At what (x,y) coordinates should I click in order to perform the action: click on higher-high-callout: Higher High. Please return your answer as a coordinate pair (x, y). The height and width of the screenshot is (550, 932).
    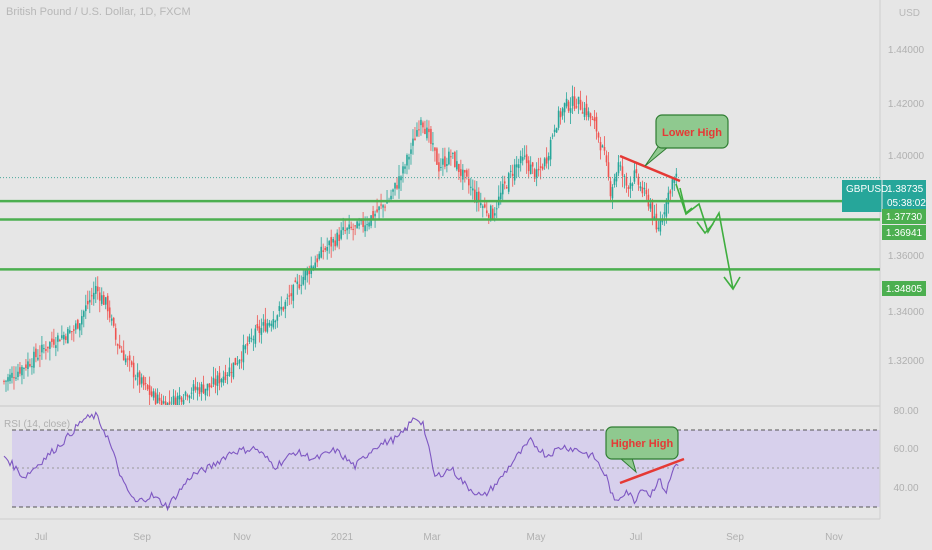
    Looking at the image, I should click on (642, 450).